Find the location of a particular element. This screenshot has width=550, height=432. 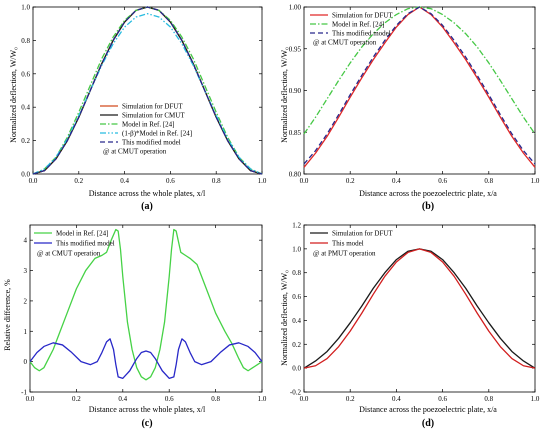

legend-label: This model is located at coordinates (348, 244).